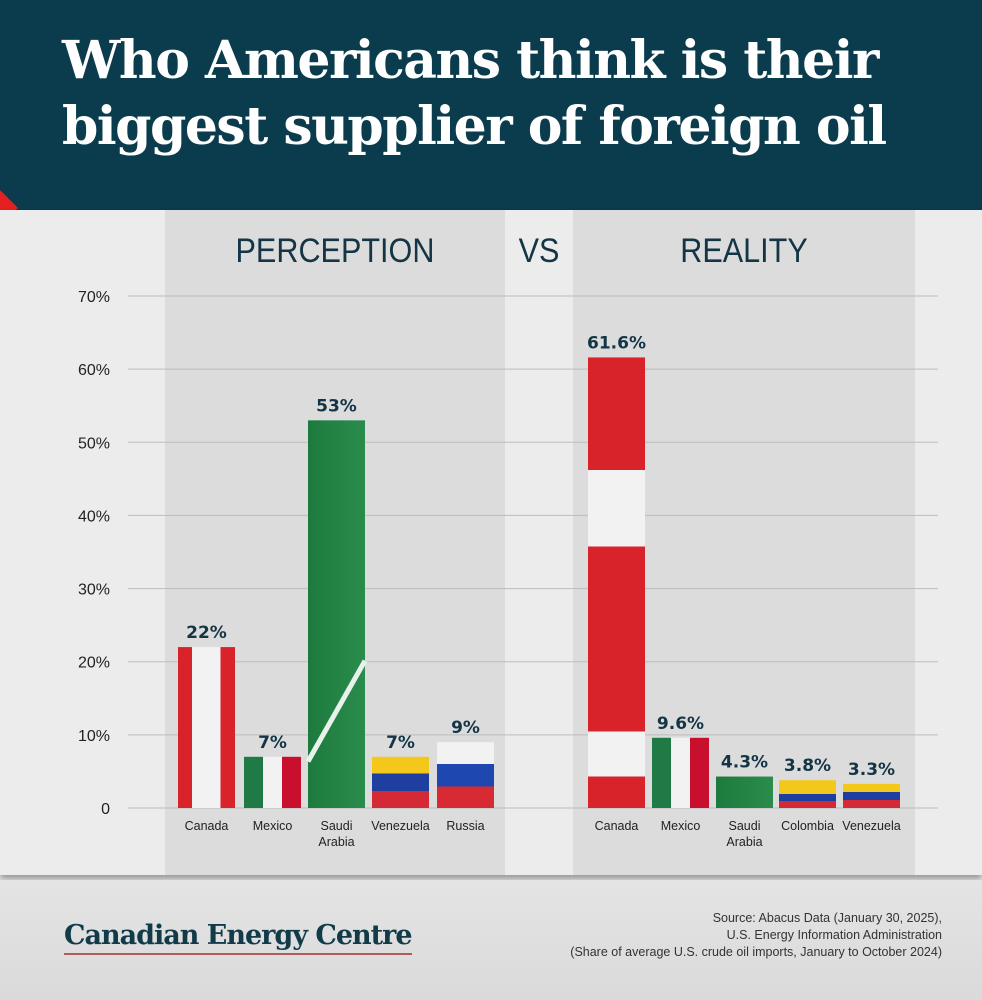 The height and width of the screenshot is (1000, 982). Describe the element at coordinates (465, 775) in the screenshot. I see `bar-russia` at that location.